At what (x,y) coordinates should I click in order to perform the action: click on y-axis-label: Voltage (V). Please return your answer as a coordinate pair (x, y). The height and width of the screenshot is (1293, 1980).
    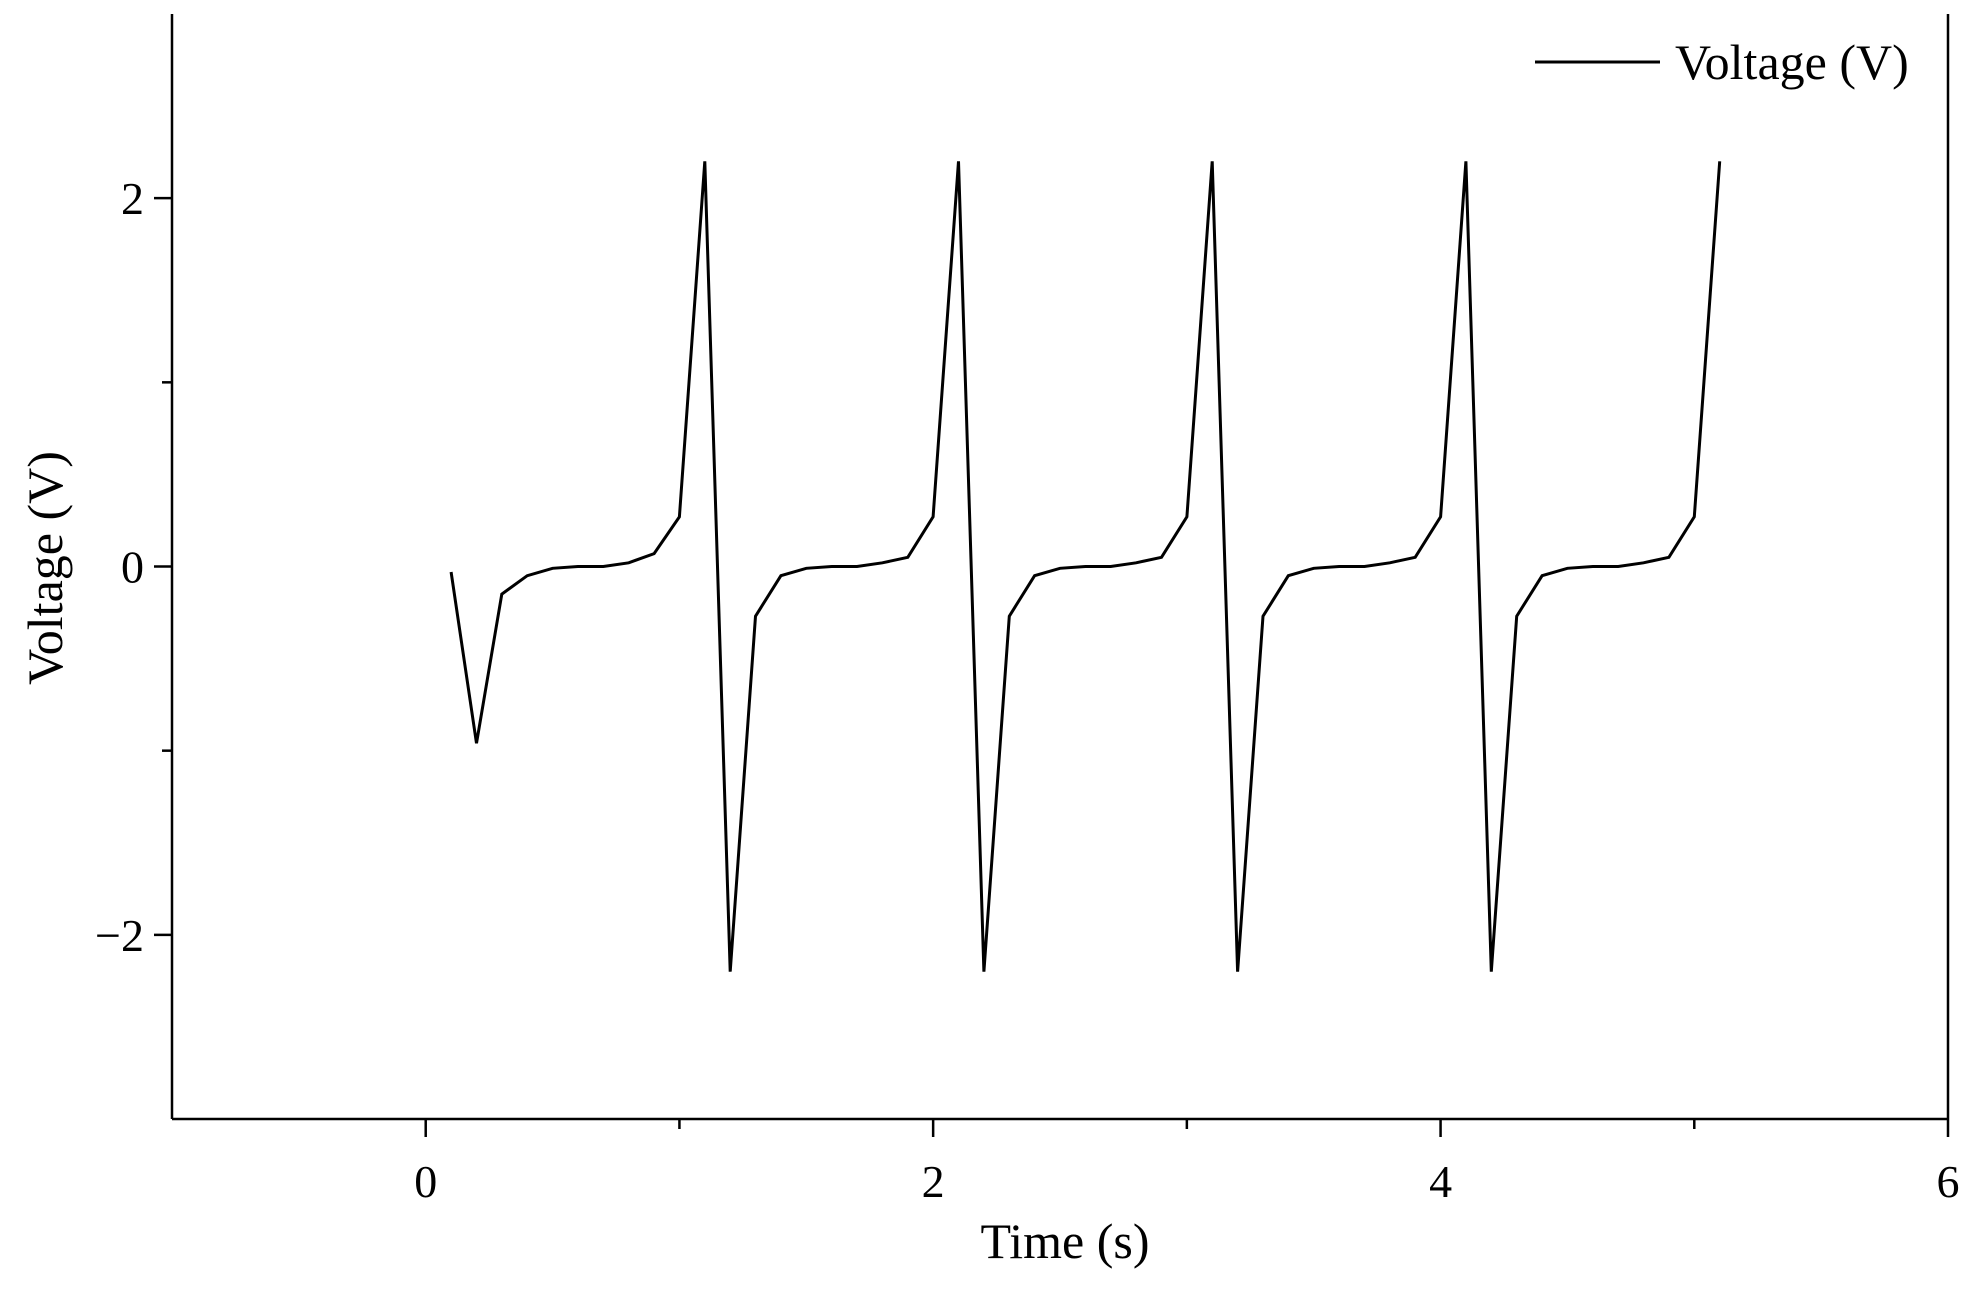
    Looking at the image, I should click on (45, 568).